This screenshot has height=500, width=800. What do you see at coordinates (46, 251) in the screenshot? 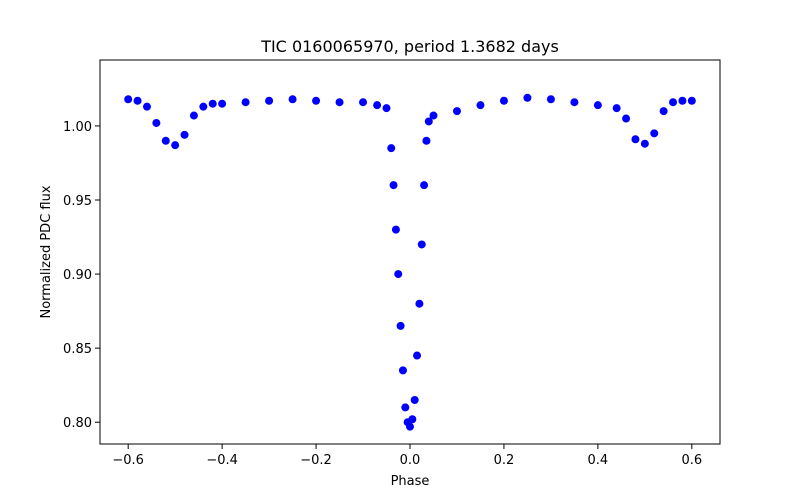
I see `y-axis-label: Normalized PDC flux` at bounding box center [46, 251].